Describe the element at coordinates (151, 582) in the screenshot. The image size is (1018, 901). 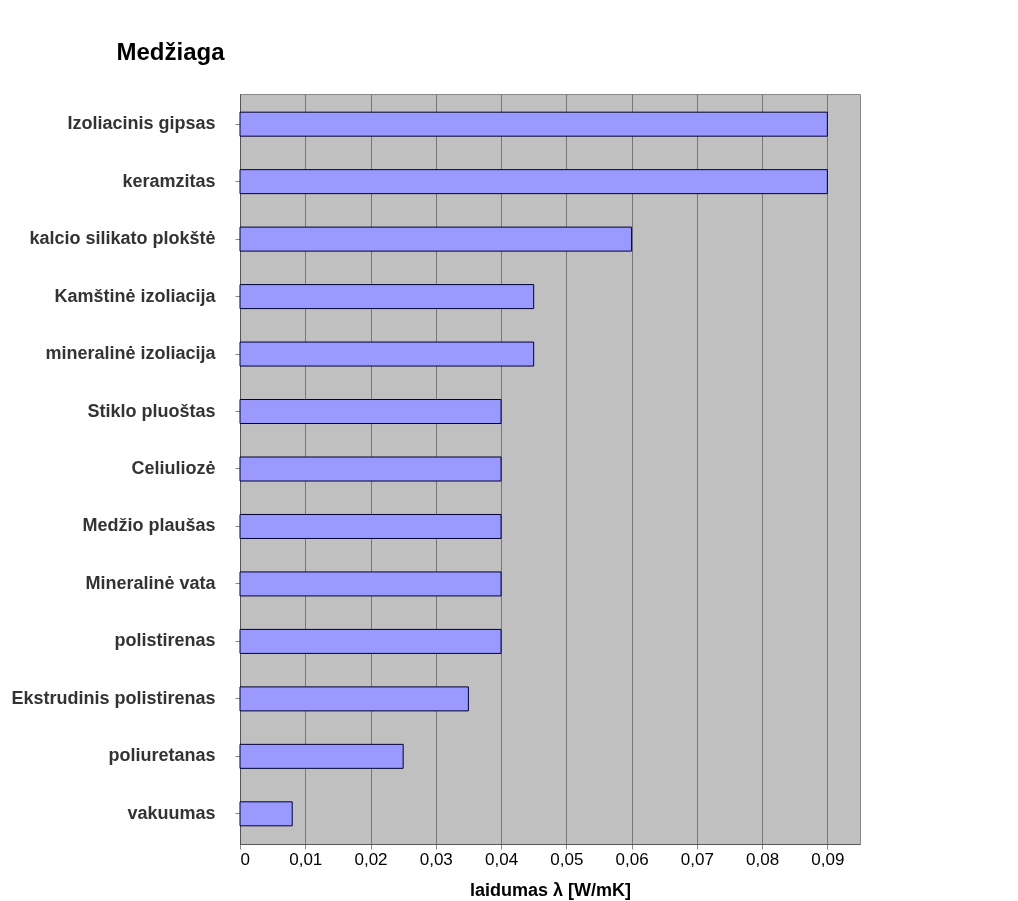
I see `y-tick-label: Mineralinė vata` at that location.